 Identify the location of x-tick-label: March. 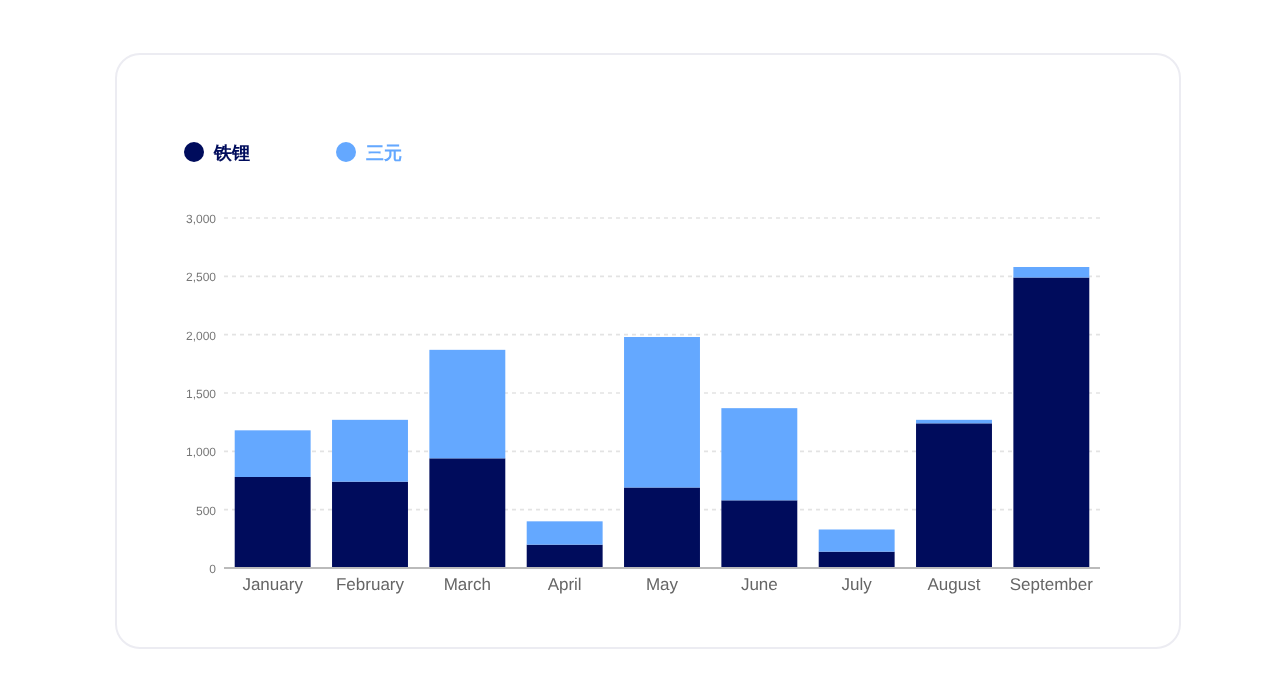
(467, 584).